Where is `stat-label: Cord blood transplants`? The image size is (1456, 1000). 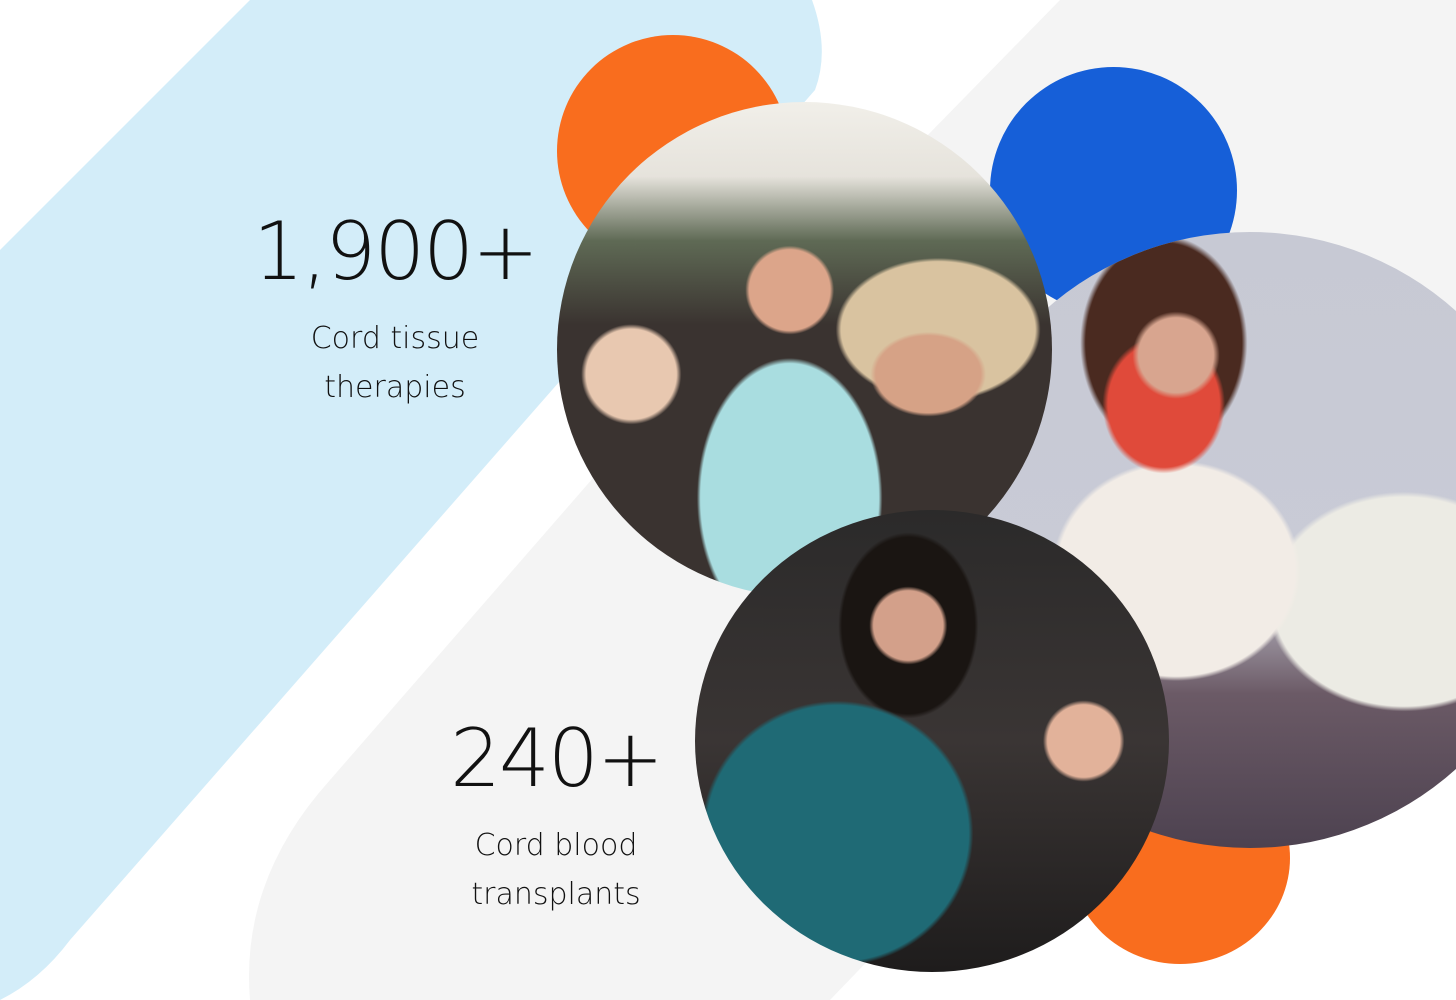 stat-label: Cord blood transplants is located at coordinates (556, 870).